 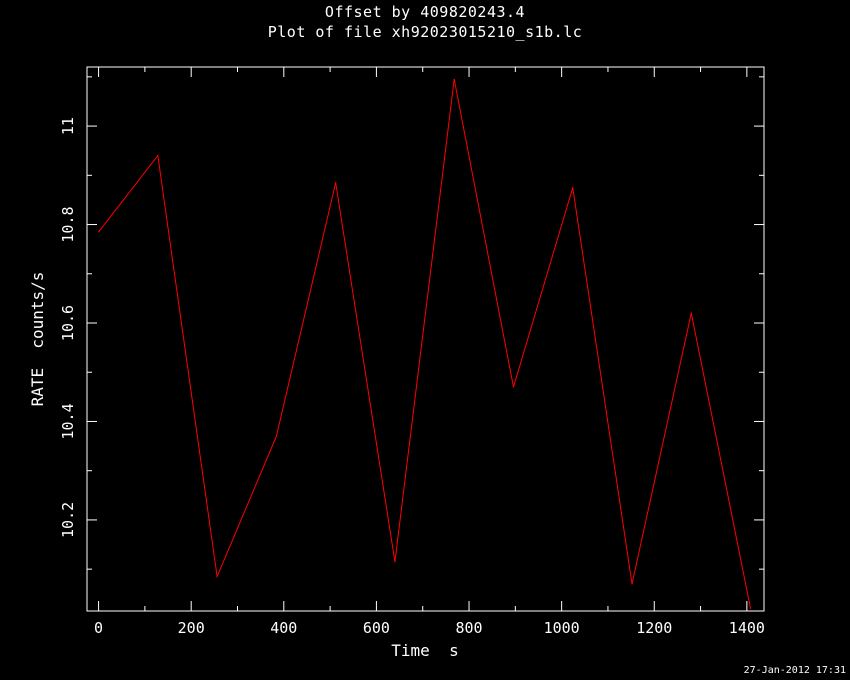 I want to click on y-axis-label: RATE counts/s, so click(x=37, y=339).